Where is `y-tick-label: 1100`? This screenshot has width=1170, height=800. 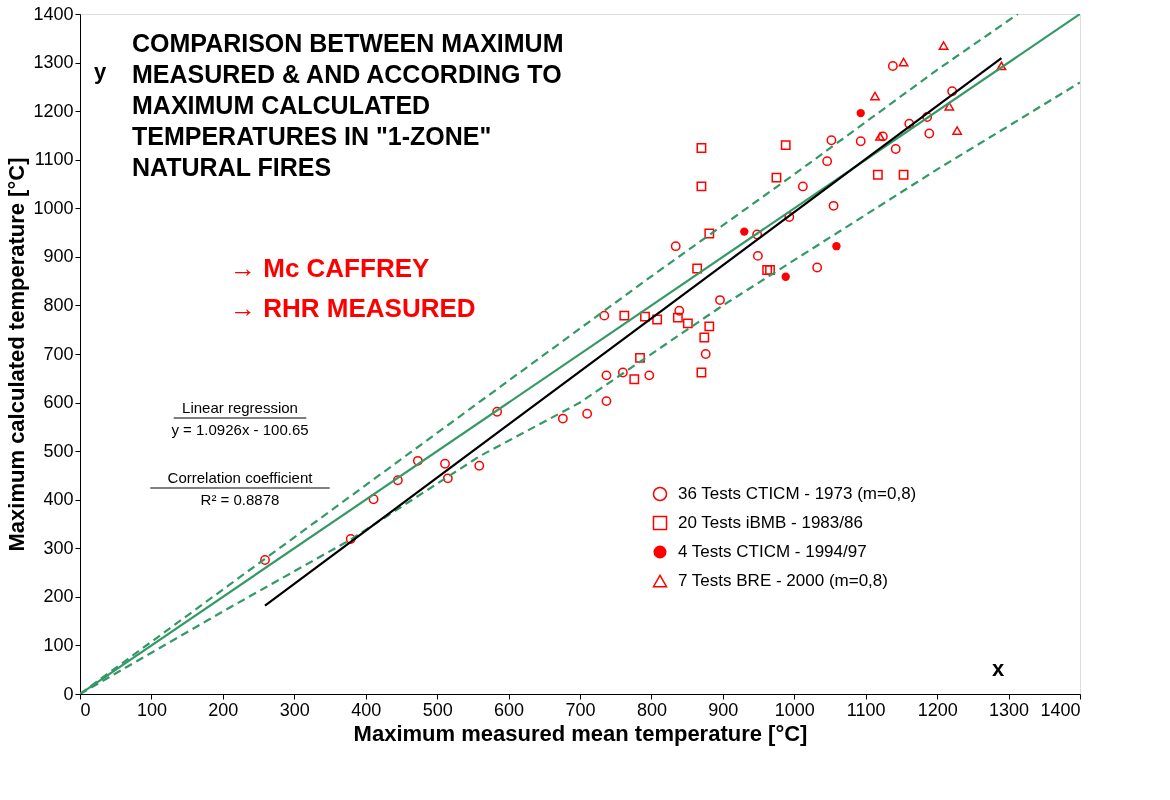
y-tick-label: 1100 is located at coordinates (54, 159).